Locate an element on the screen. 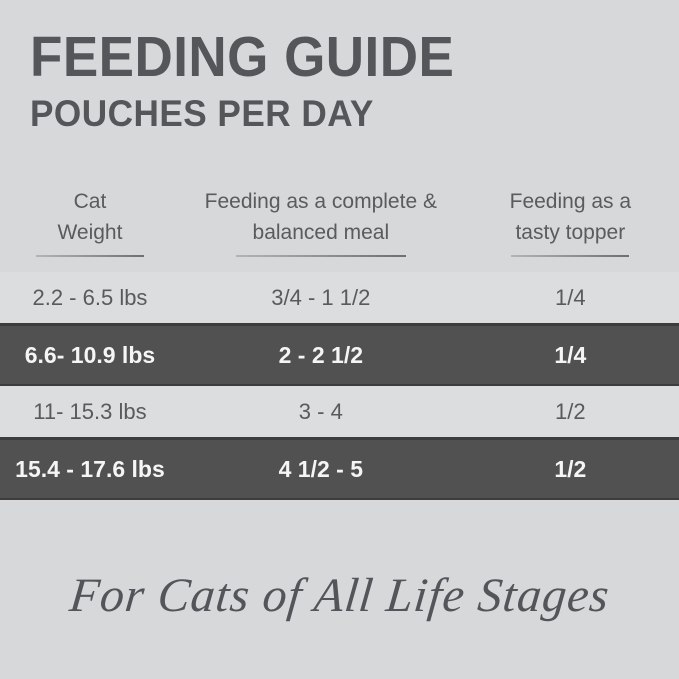  page-title: FEEDING GUIDE is located at coordinates (242, 57).